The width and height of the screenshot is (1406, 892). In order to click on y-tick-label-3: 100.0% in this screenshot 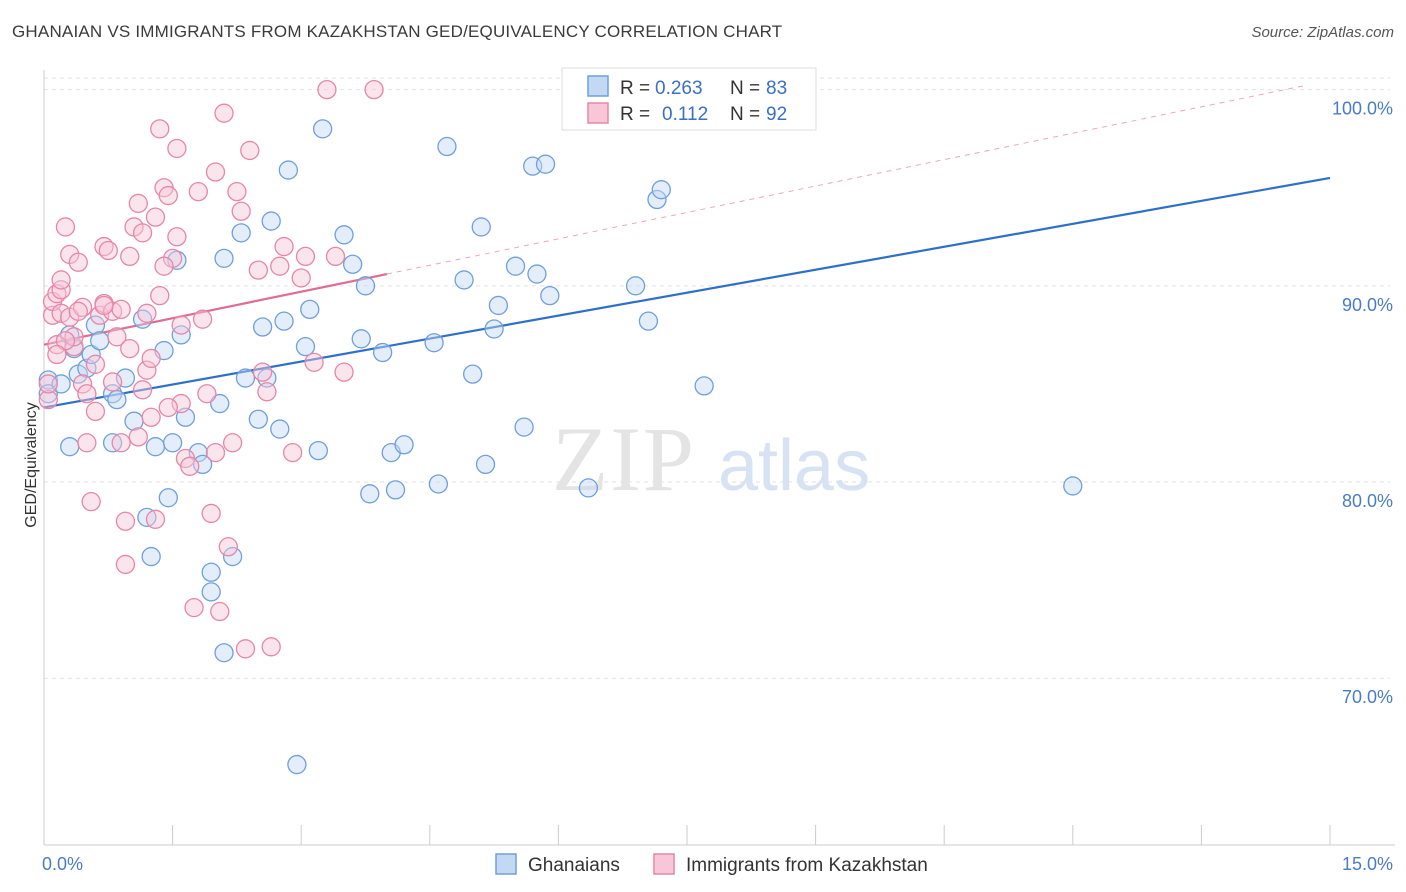, I will do `click(1362, 109)`.